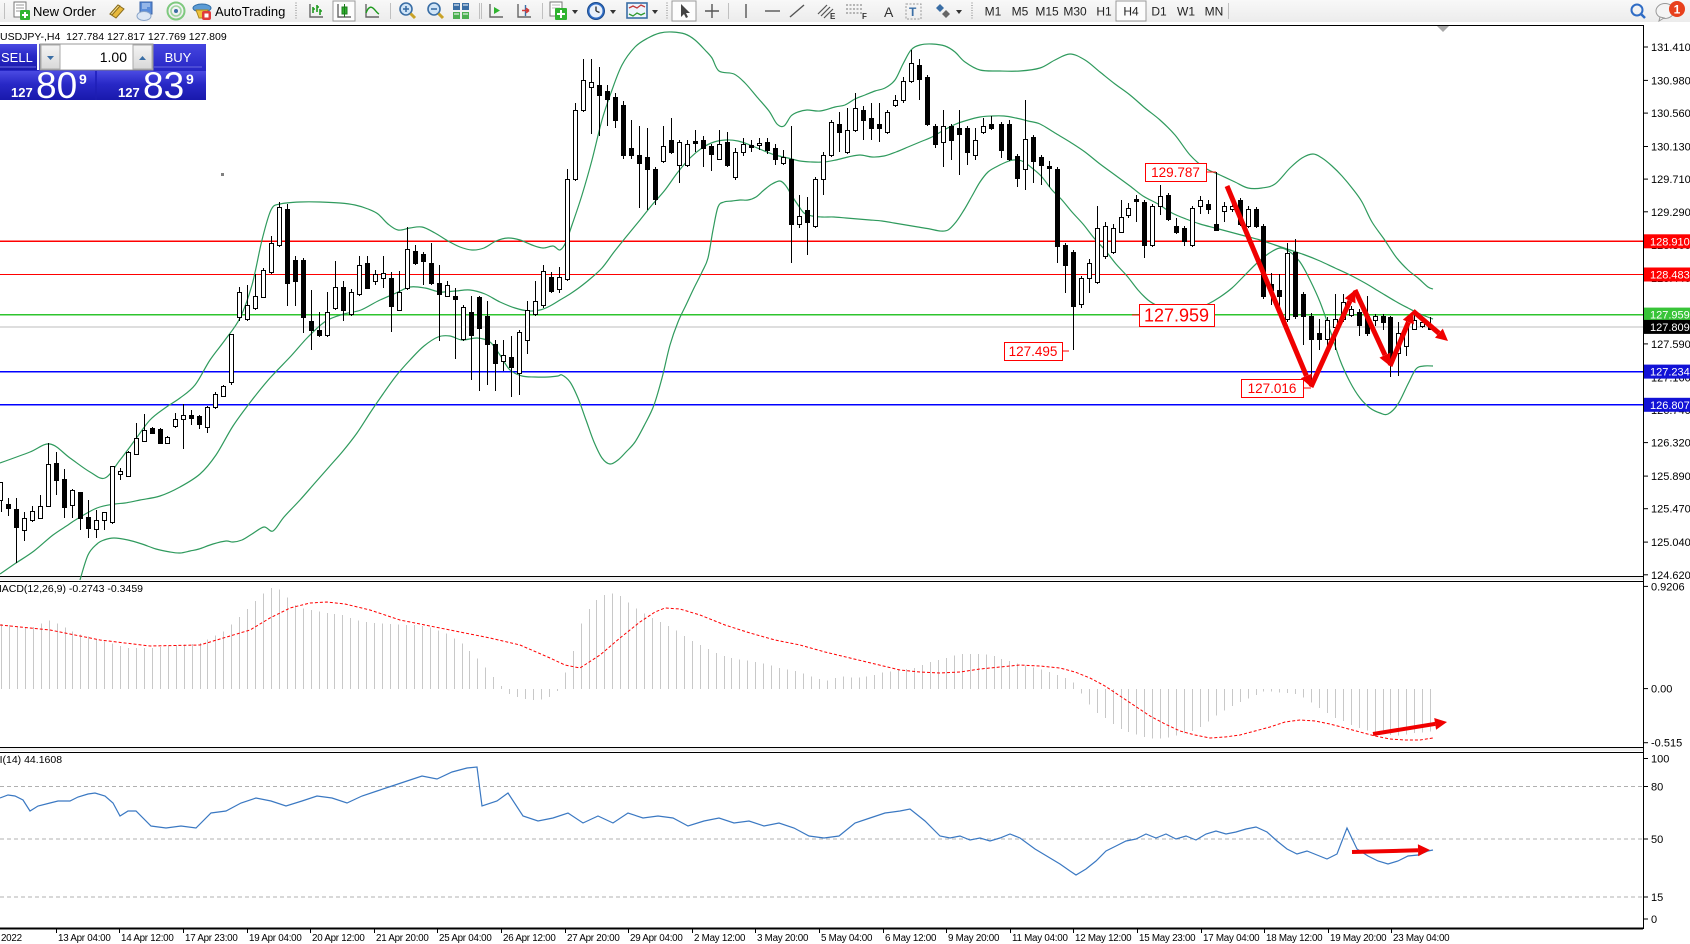  What do you see at coordinates (974, 938) in the screenshot?
I see `svg-text: 9 May 20:00` at bounding box center [974, 938].